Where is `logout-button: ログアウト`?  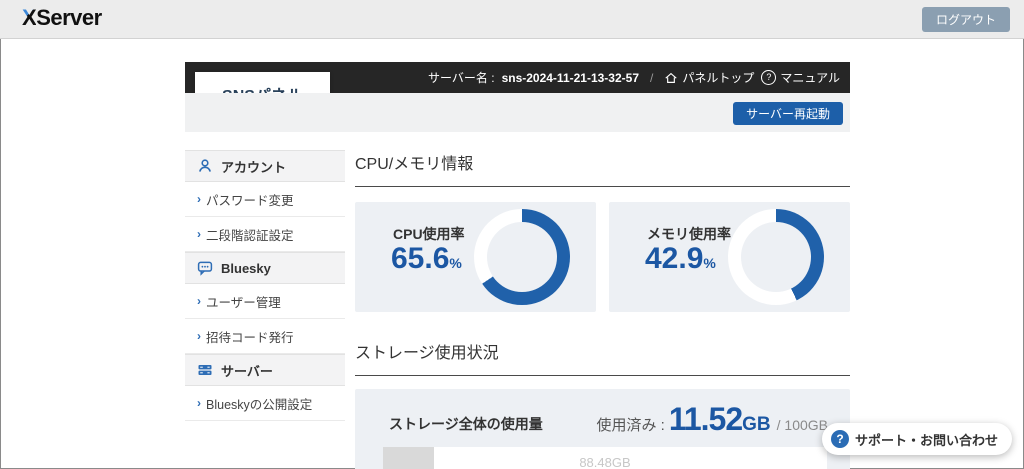
logout-button: ログアウト is located at coordinates (965, 19).